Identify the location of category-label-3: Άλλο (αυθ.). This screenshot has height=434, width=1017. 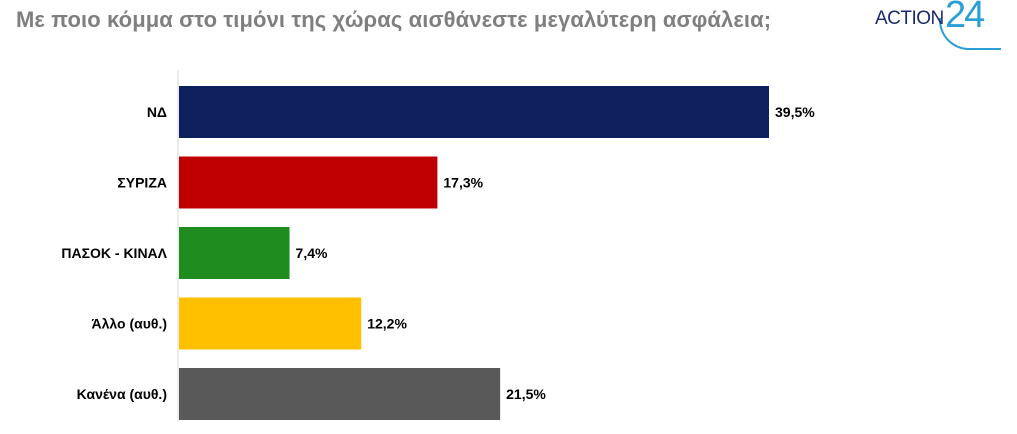
(130, 324).